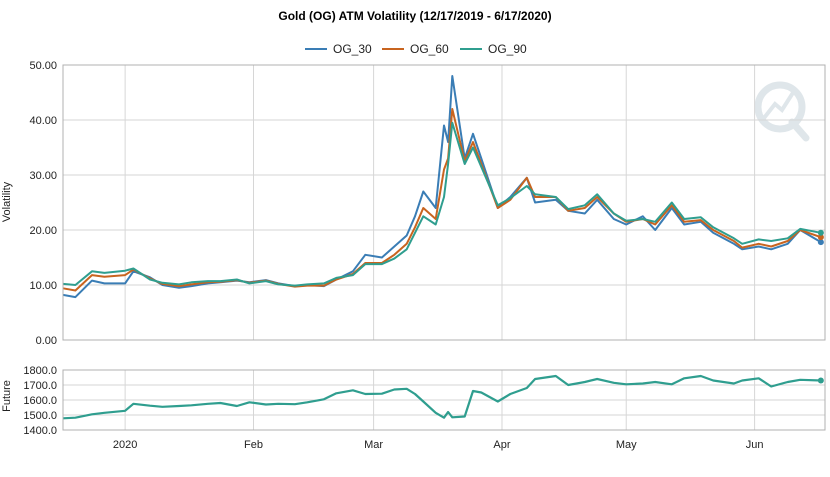  I want to click on volatility-y-tick-label: 30.00, so click(43, 176).